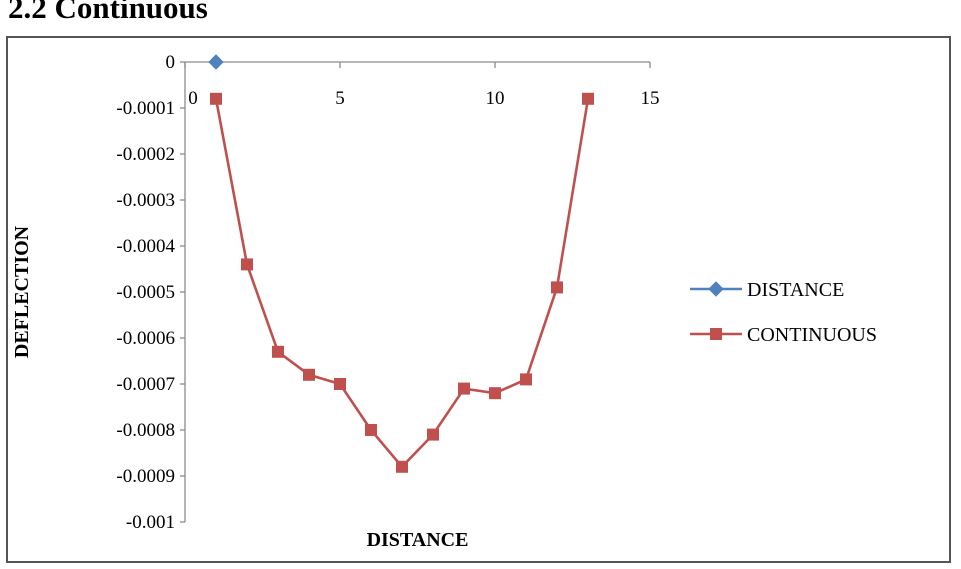 Image resolution: width=961 pixels, height=569 pixels. What do you see at coordinates (650, 98) in the screenshot?
I see `x-tick-label: 15` at bounding box center [650, 98].